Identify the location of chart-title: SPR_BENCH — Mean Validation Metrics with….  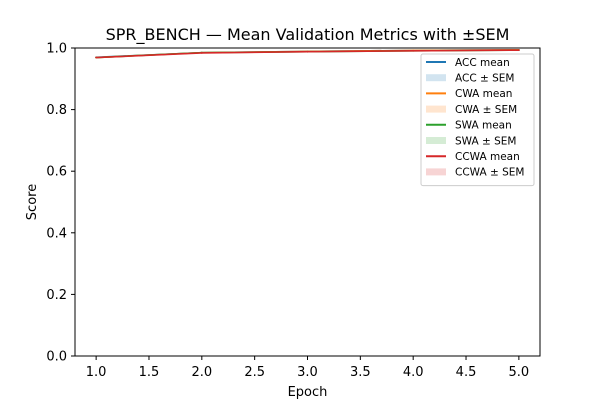
(308, 35).